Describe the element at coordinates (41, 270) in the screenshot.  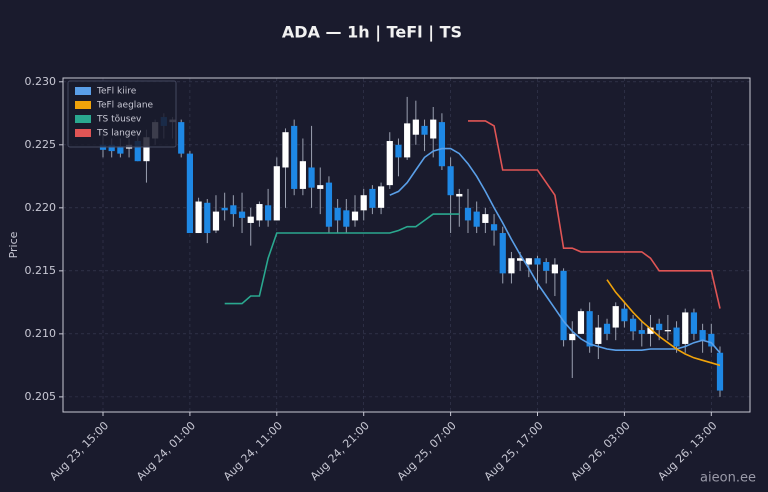
I see `y-tick-label: 0.215` at that location.